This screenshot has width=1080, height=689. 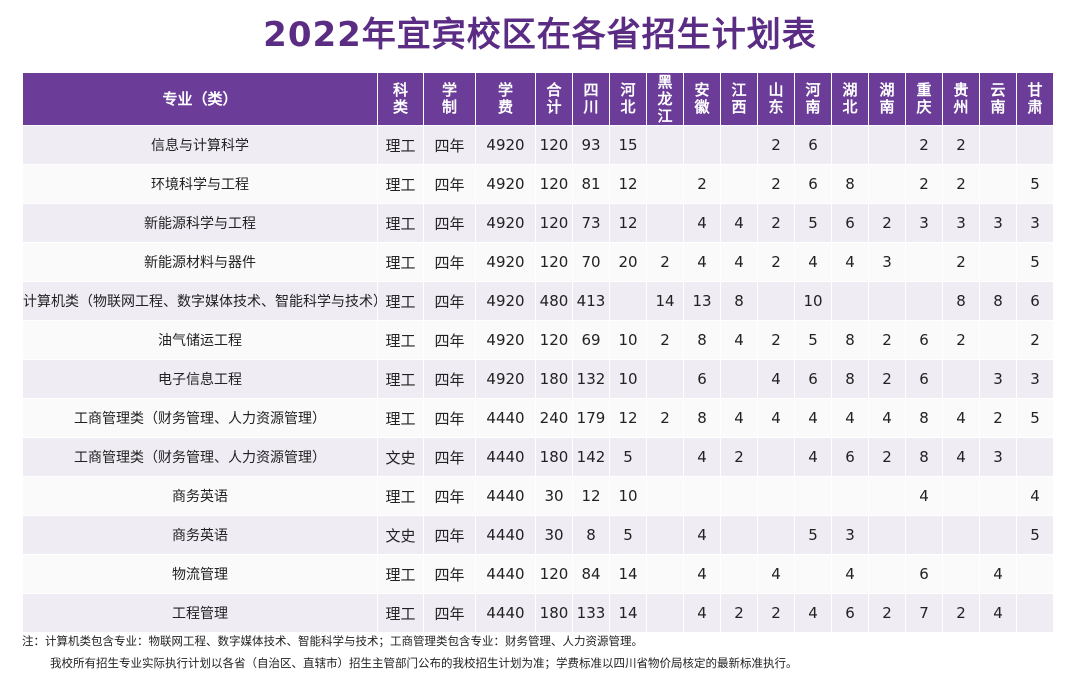 I want to click on table-cell: 73, so click(x=591, y=223).